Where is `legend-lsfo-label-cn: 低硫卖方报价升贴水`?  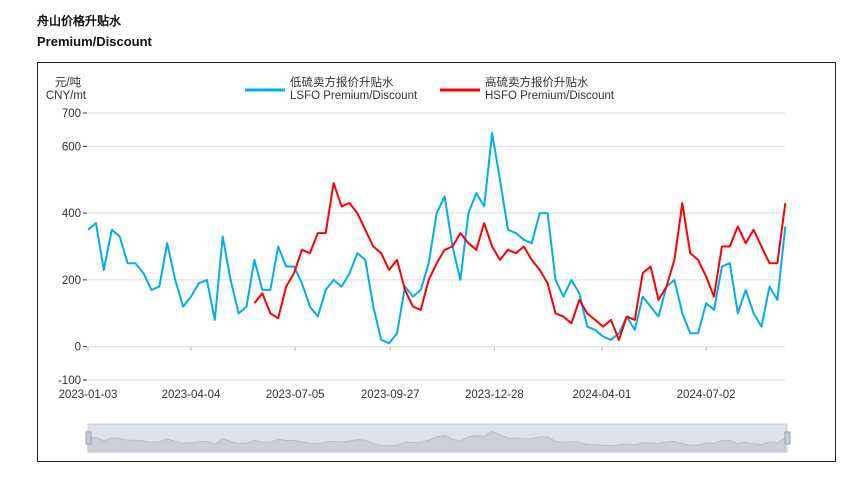 legend-lsfo-label-cn: 低硫卖方报价升贴水 is located at coordinates (342, 82).